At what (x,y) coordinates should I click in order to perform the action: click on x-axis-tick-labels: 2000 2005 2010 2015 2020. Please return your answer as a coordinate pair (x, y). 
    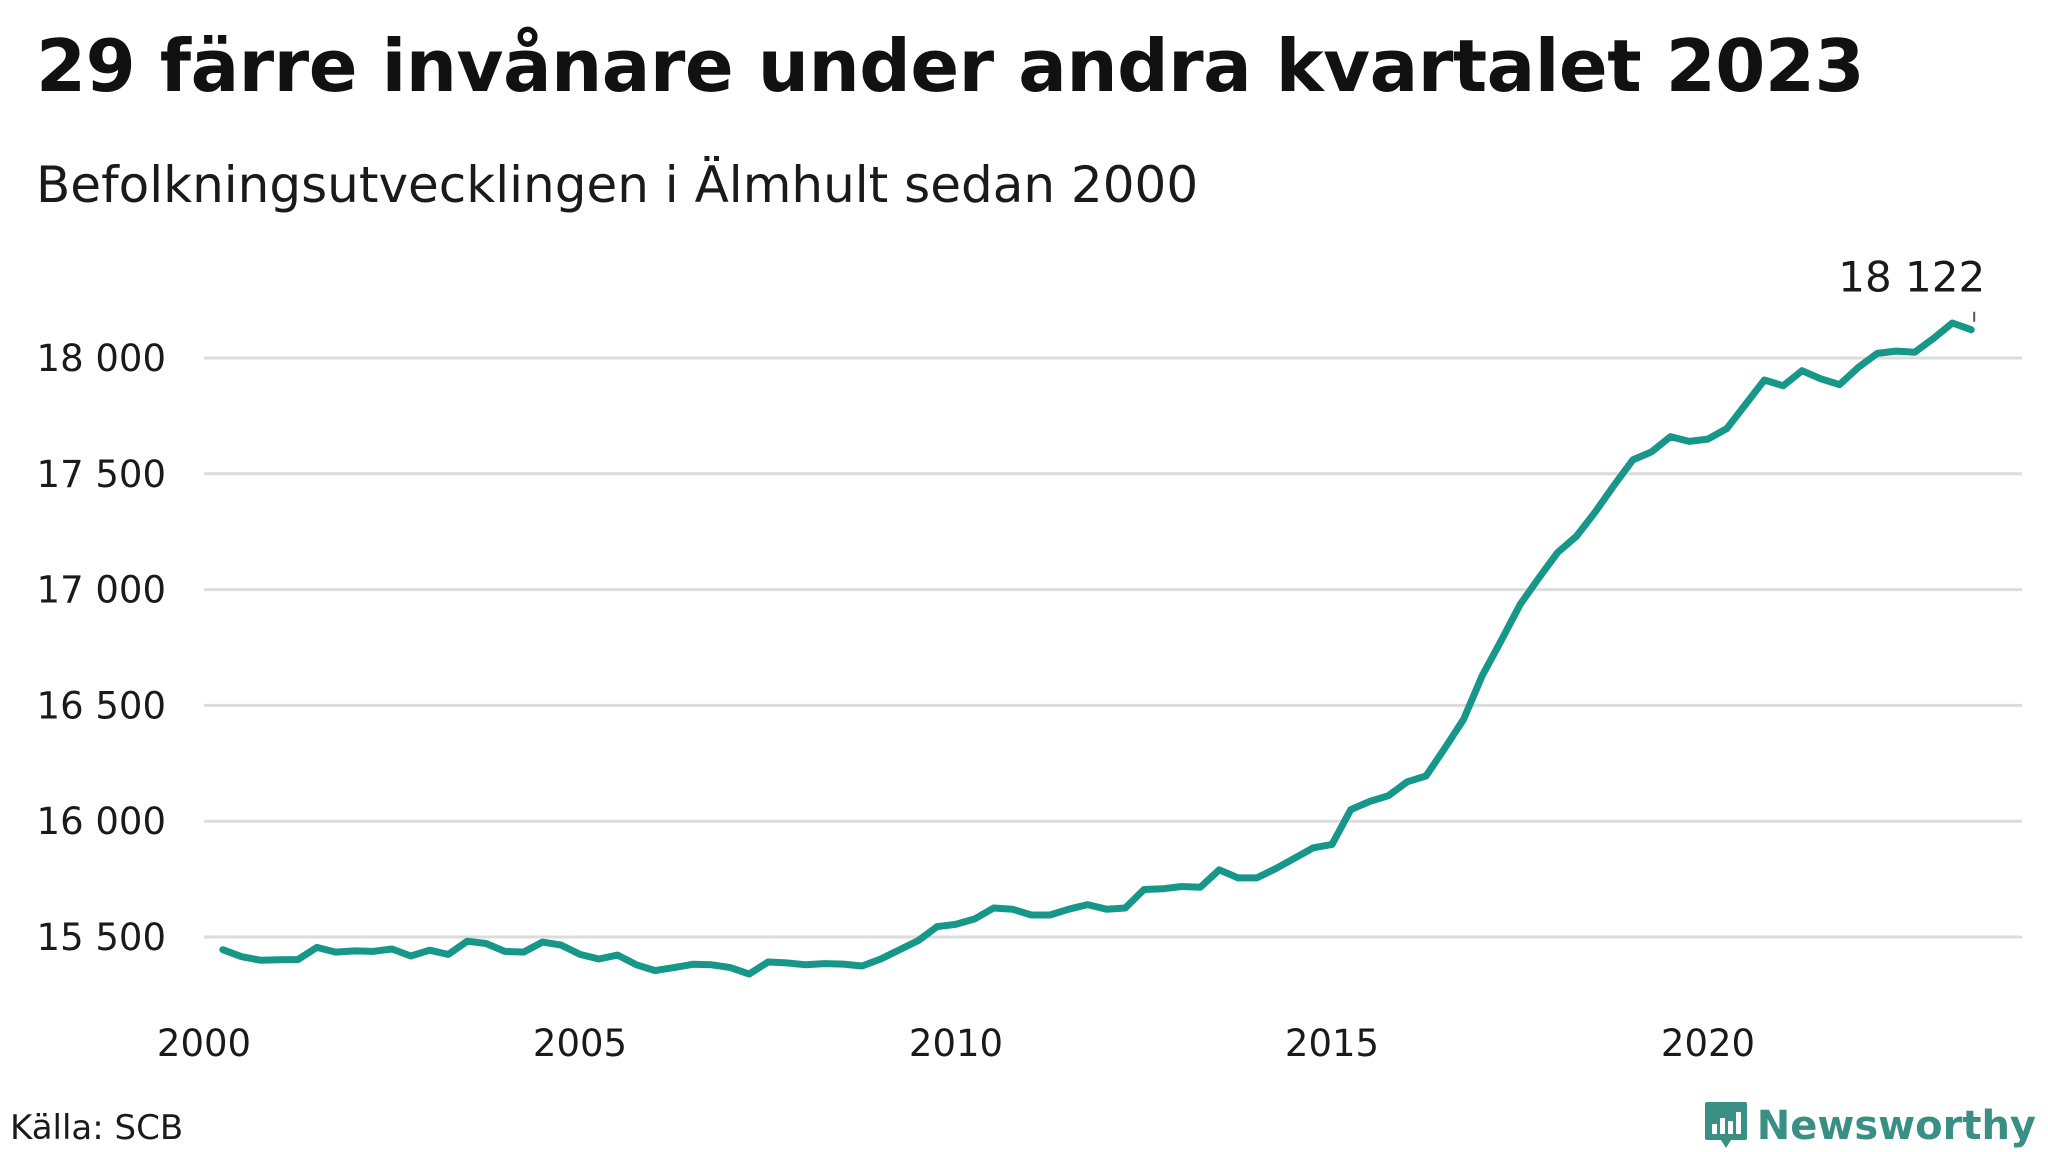
    Looking at the image, I should click on (956, 1043).